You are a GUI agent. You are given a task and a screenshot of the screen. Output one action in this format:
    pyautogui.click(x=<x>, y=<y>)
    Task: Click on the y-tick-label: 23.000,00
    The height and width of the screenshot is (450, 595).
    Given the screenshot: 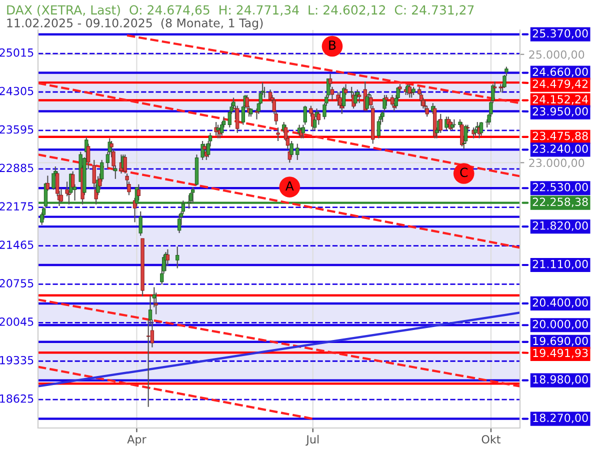 What is the action you would take?
    pyautogui.click(x=556, y=163)
    